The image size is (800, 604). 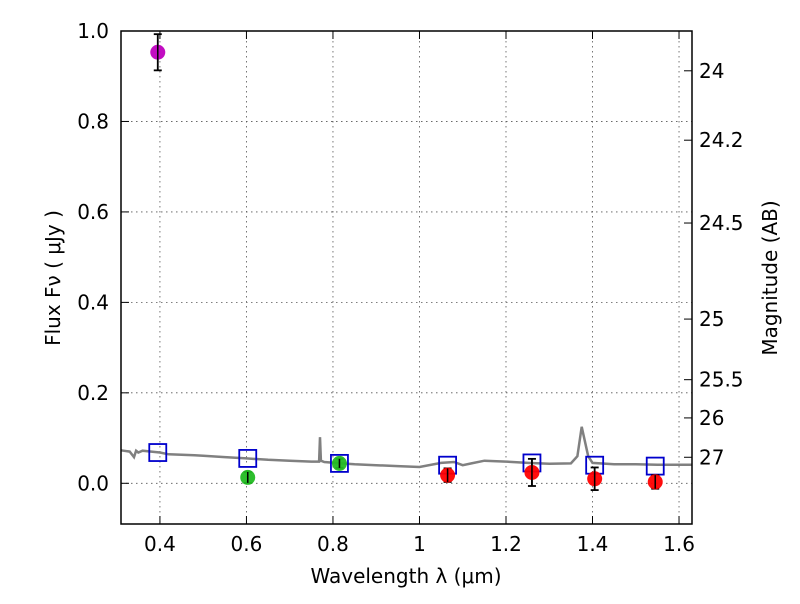 What do you see at coordinates (247, 544) in the screenshot?
I see `x-tick-label: 0.6` at bounding box center [247, 544].